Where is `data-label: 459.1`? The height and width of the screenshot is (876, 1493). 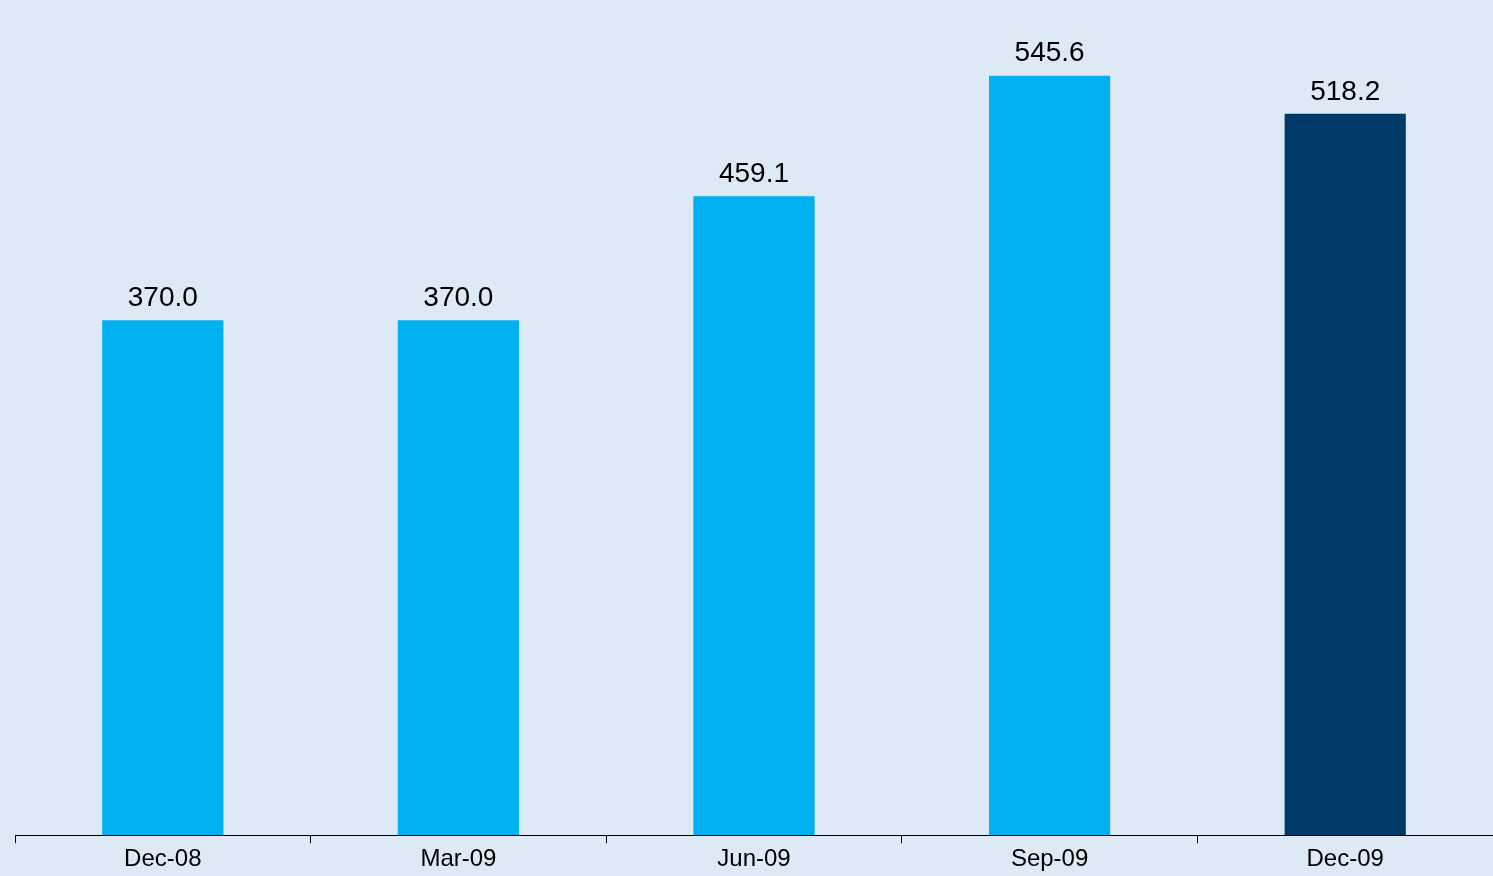
data-label: 459.1 is located at coordinates (754, 172).